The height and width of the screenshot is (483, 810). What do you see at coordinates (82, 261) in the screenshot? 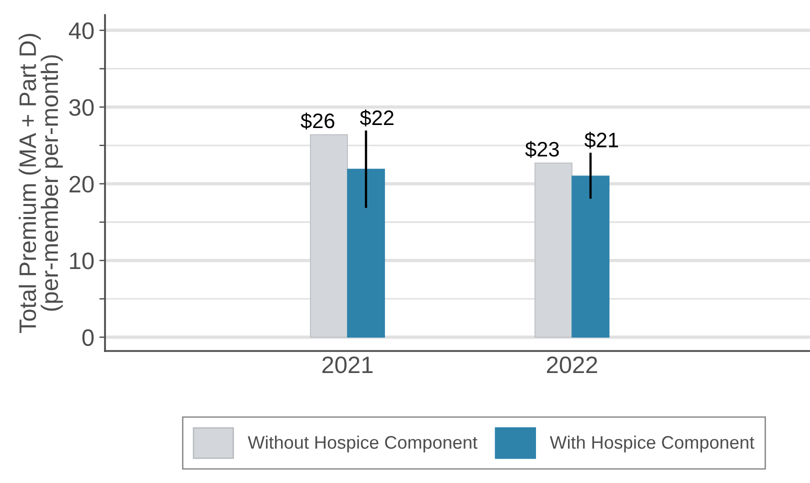
I see `y-tick-label: 10` at bounding box center [82, 261].